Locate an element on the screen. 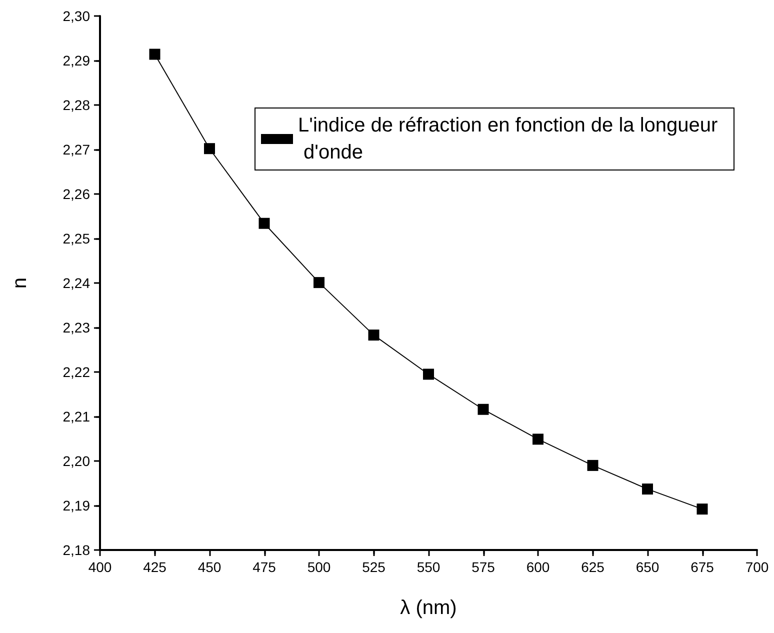 The width and height of the screenshot is (774, 633). x-tick-label: 525 is located at coordinates (374, 567).